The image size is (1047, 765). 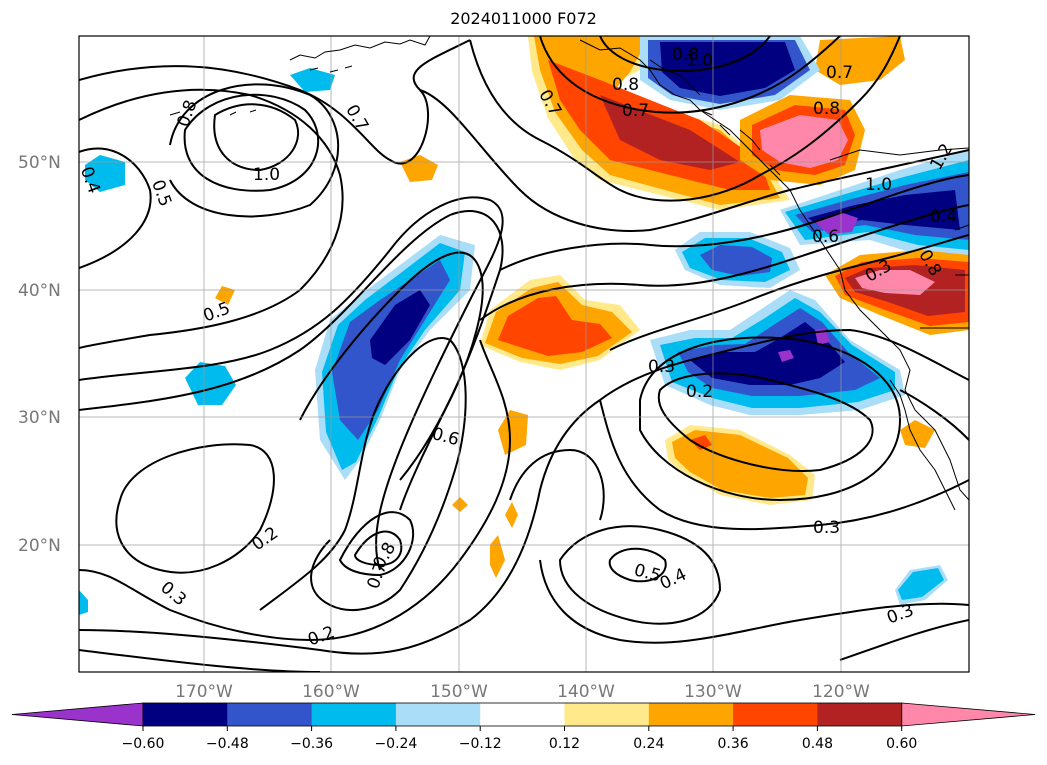 I want to click on colorbar-tick-label: 0.36, so click(x=733, y=744).